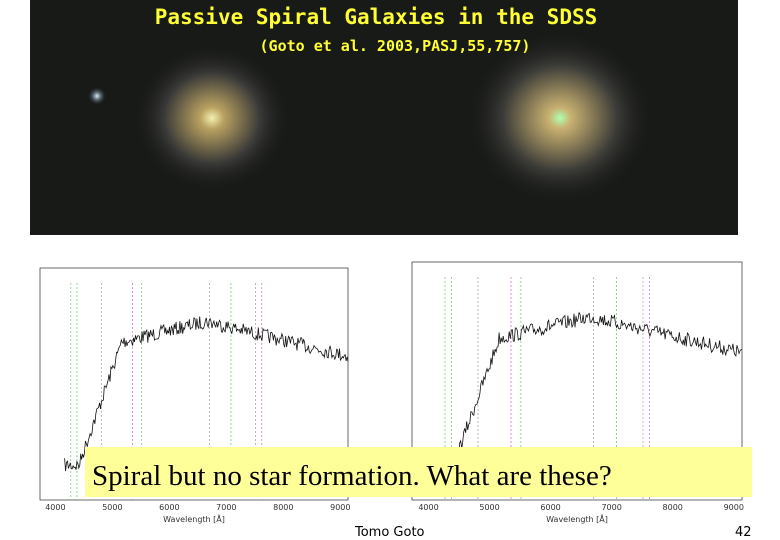 Image resolution: width=780 pixels, height=540 pixels. I want to click on galaxy-right, so click(560, 118).